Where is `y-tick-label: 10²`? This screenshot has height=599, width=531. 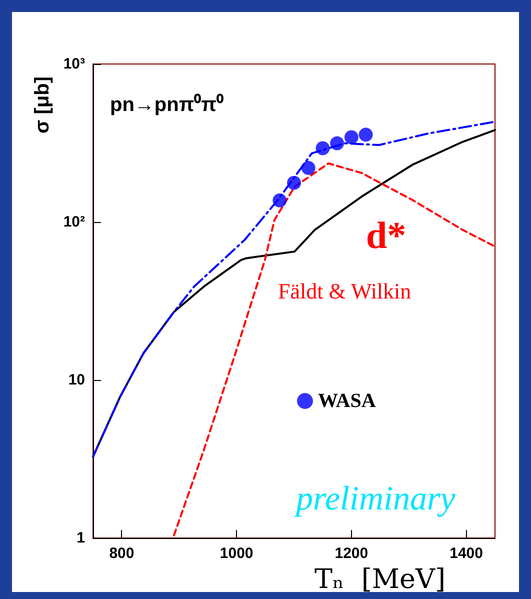 y-tick-label: 10² is located at coordinates (74, 222).